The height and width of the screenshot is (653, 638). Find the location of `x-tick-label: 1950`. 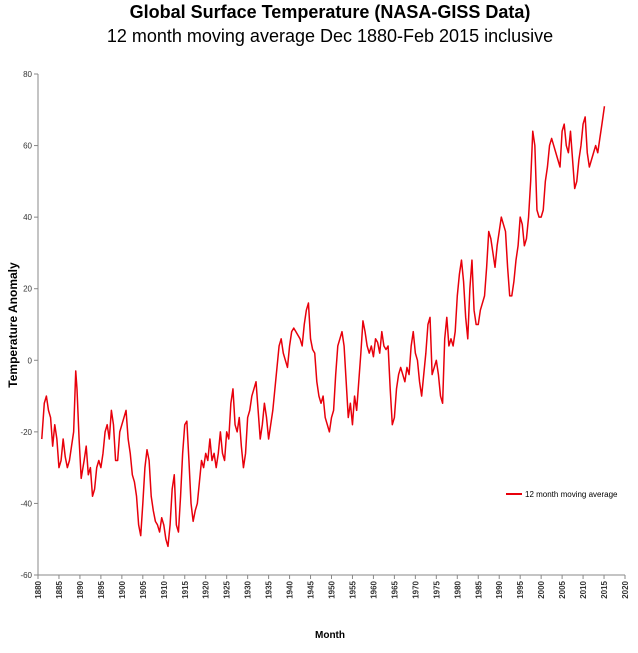

x-tick-label: 1950 is located at coordinates (332, 589).